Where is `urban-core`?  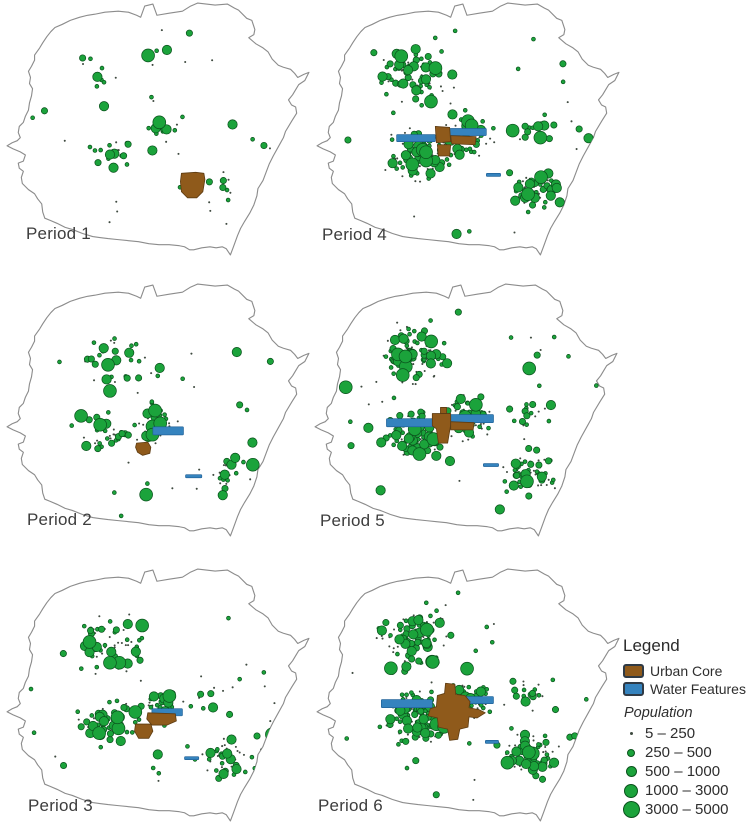 urban-core is located at coordinates (463, 140).